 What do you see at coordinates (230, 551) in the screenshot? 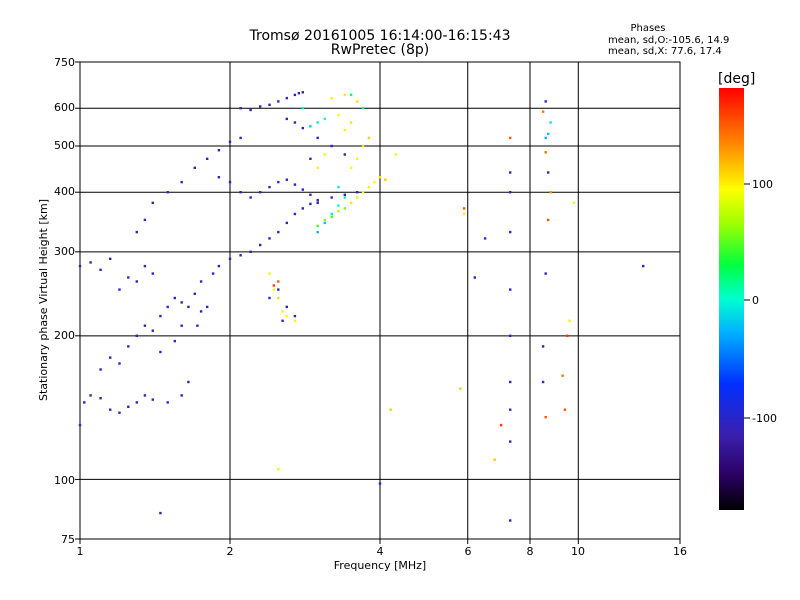
I see `x-tick-label: 2` at bounding box center [230, 551].